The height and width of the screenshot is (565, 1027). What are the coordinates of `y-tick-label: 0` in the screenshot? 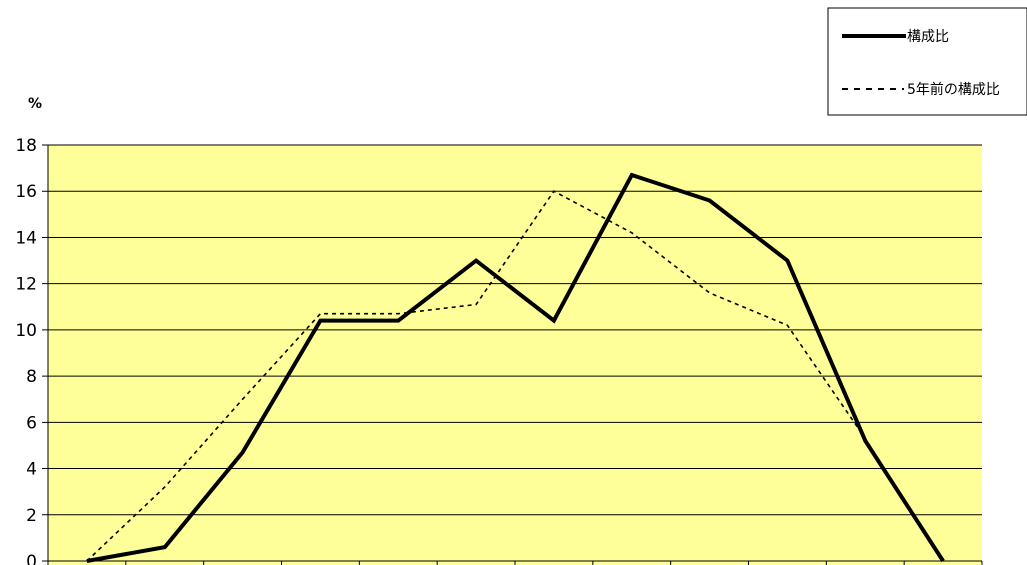 It's located at (31, 558).